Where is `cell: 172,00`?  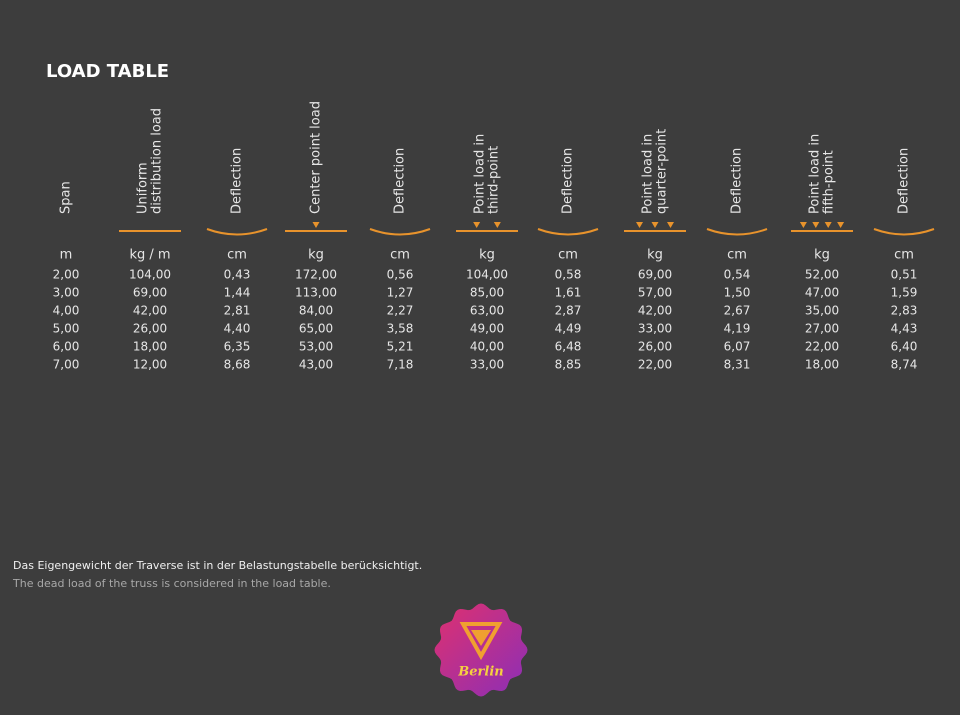
cell: 172,00 is located at coordinates (316, 275).